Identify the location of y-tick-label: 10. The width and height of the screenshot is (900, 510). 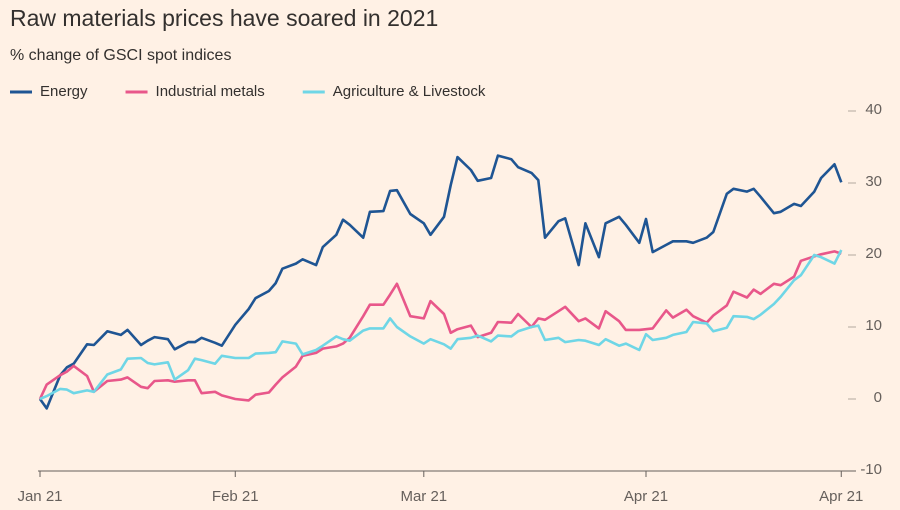
(873, 325).